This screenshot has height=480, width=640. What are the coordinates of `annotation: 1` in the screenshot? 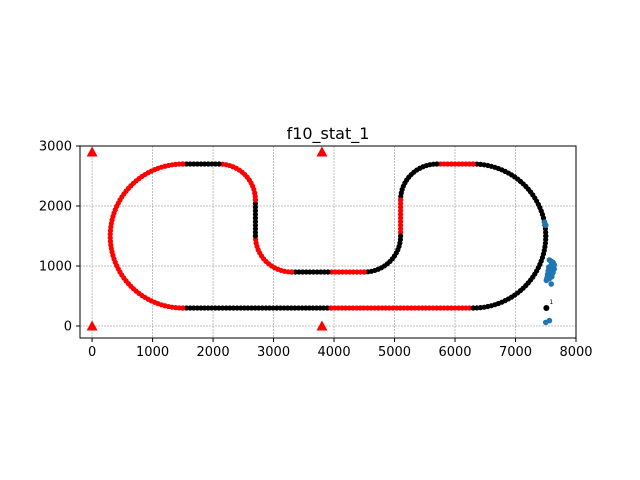 It's located at (548, 305).